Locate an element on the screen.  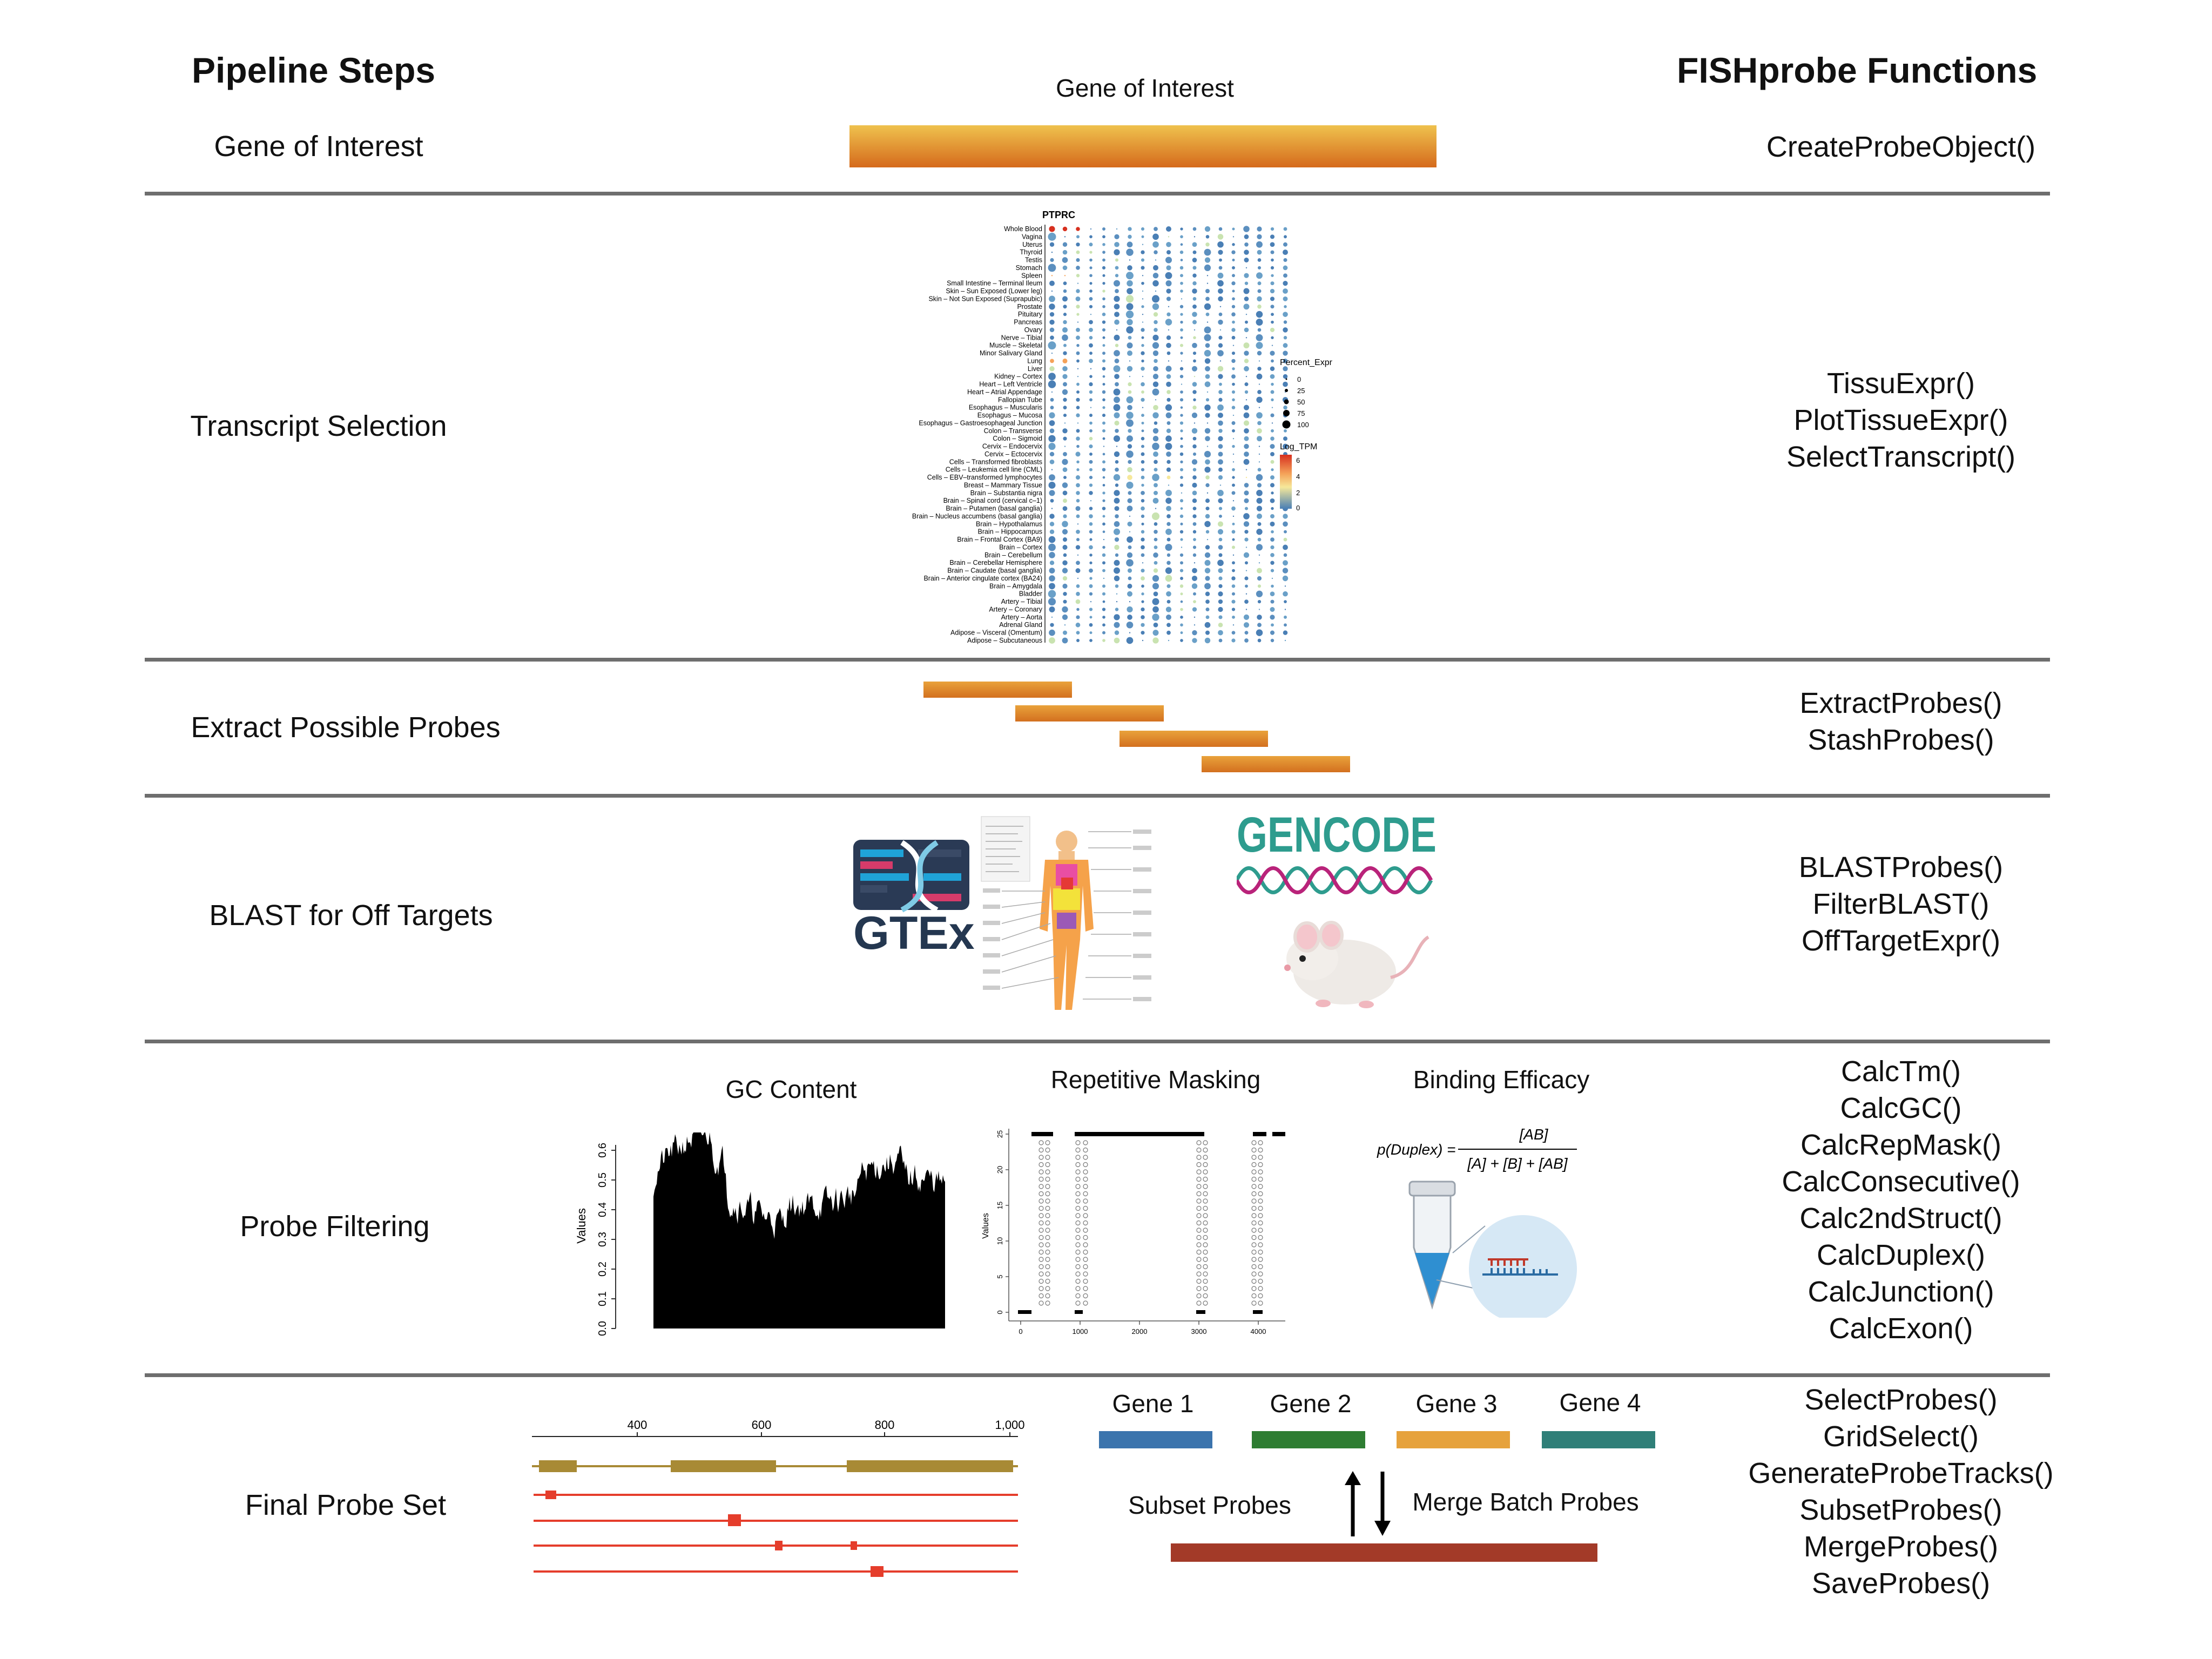
function-name: SaveProbes() is located at coordinates (1901, 1583).